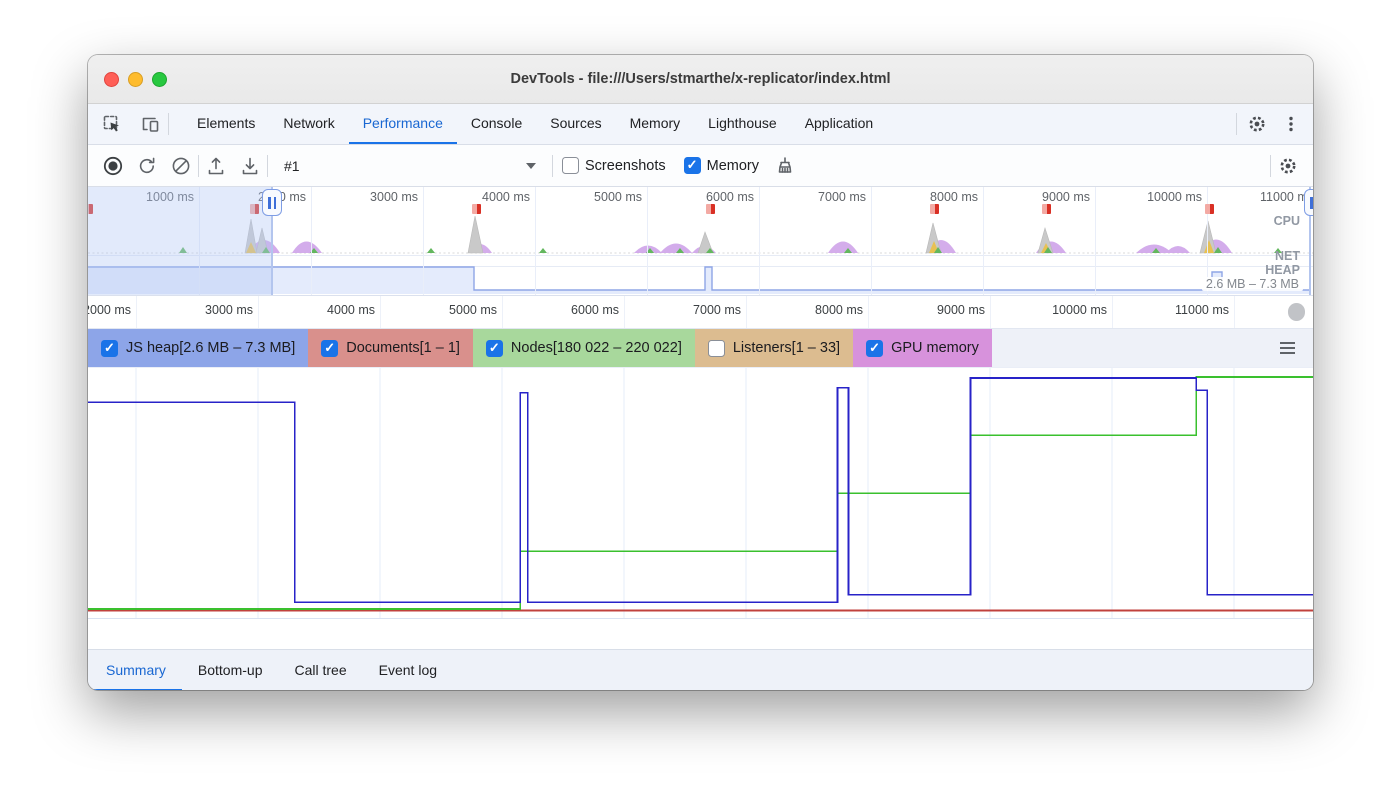 The width and height of the screenshot is (1400, 805). What do you see at coordinates (717, 310) in the screenshot?
I see `ruler-tick-label: 7000 ms` at bounding box center [717, 310].